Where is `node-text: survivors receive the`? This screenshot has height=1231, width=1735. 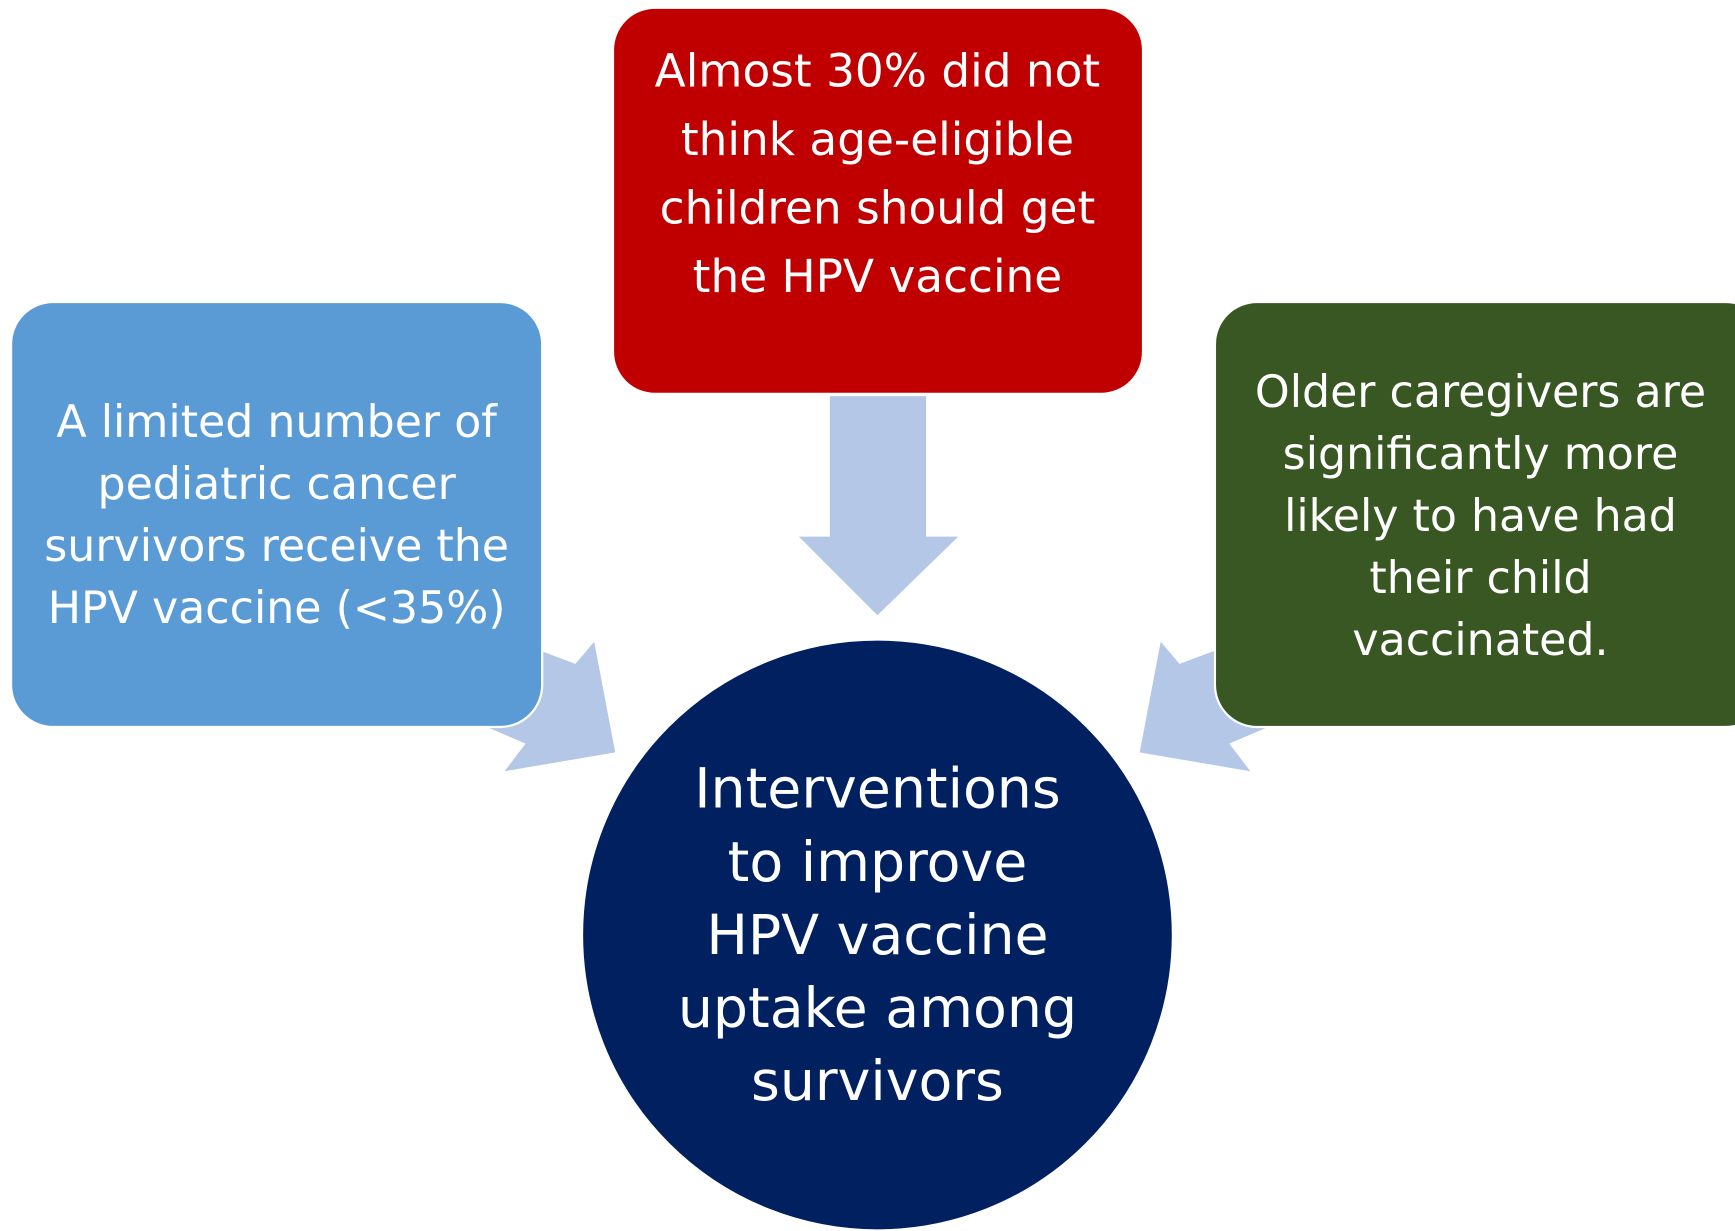 node-text: survivors receive the is located at coordinates (276, 546).